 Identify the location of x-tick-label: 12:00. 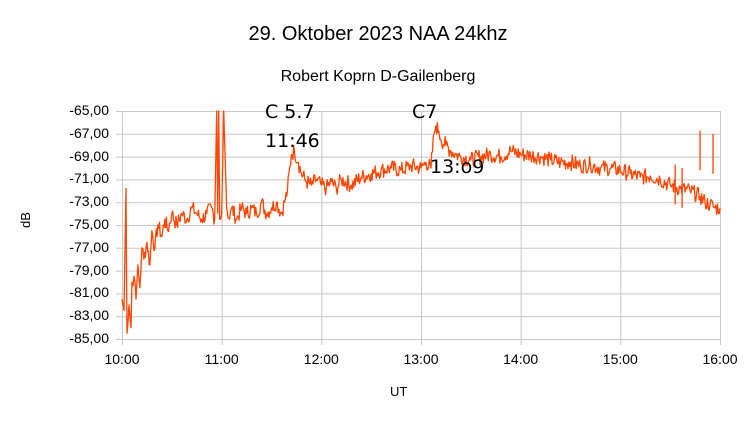
(321, 359).